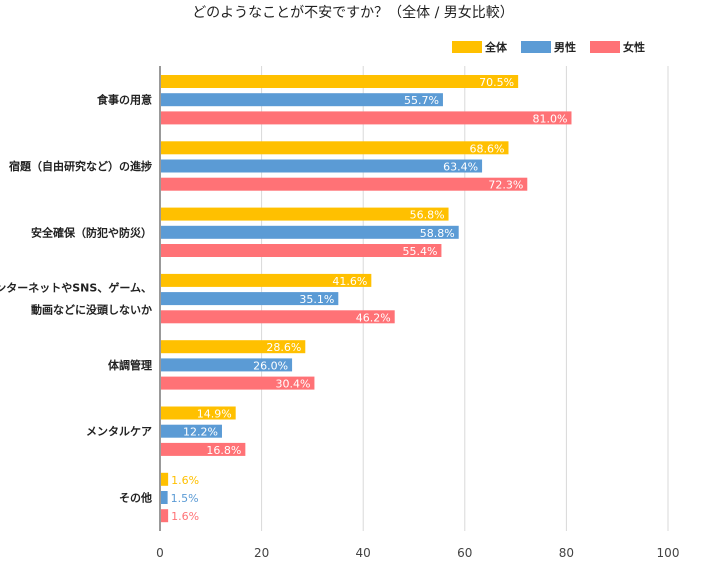 The image size is (706, 566). What do you see at coordinates (464, 553) in the screenshot?
I see `x-tick-label: 60` at bounding box center [464, 553].